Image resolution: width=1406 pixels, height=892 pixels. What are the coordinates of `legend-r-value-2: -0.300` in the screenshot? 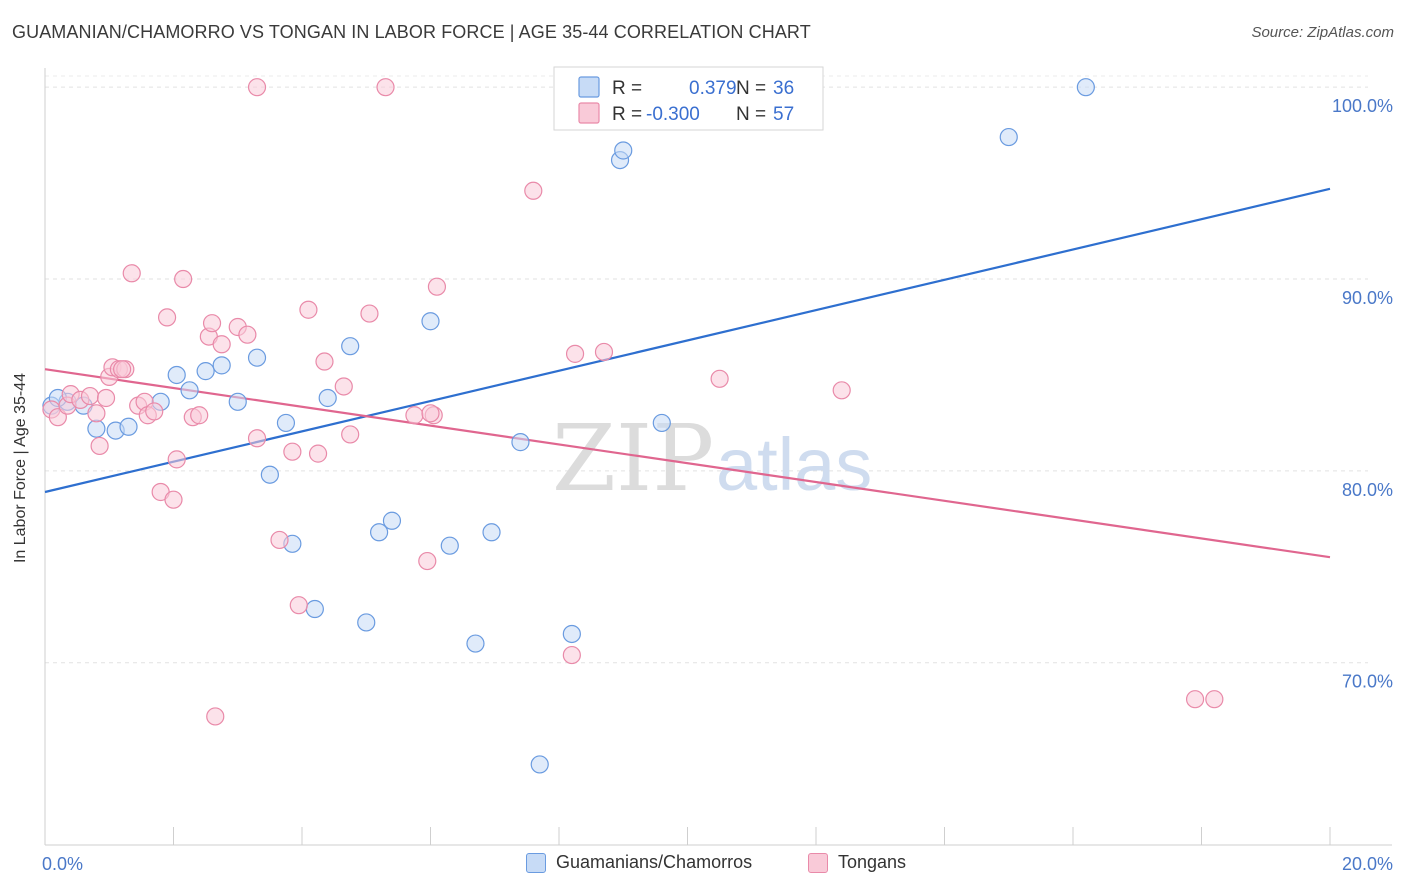 It's located at (673, 114).